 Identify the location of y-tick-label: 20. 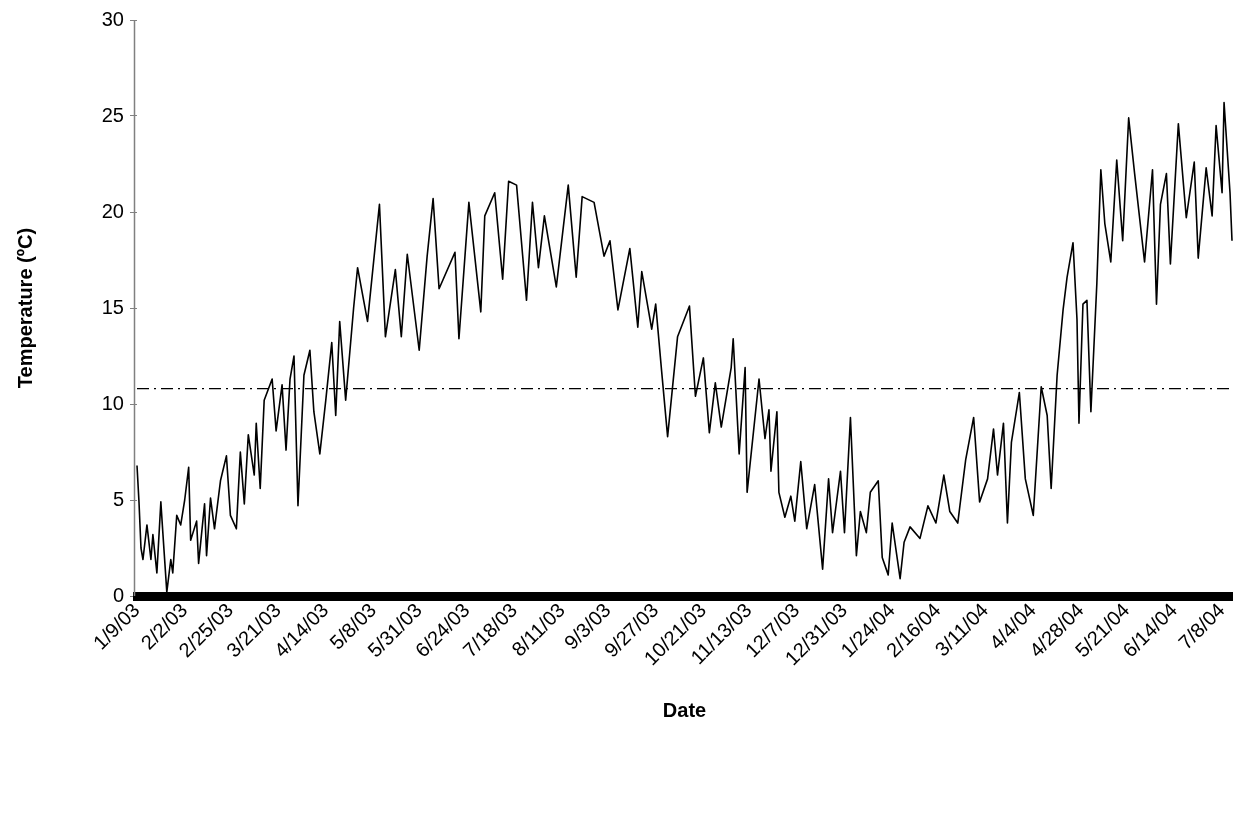
(112, 210).